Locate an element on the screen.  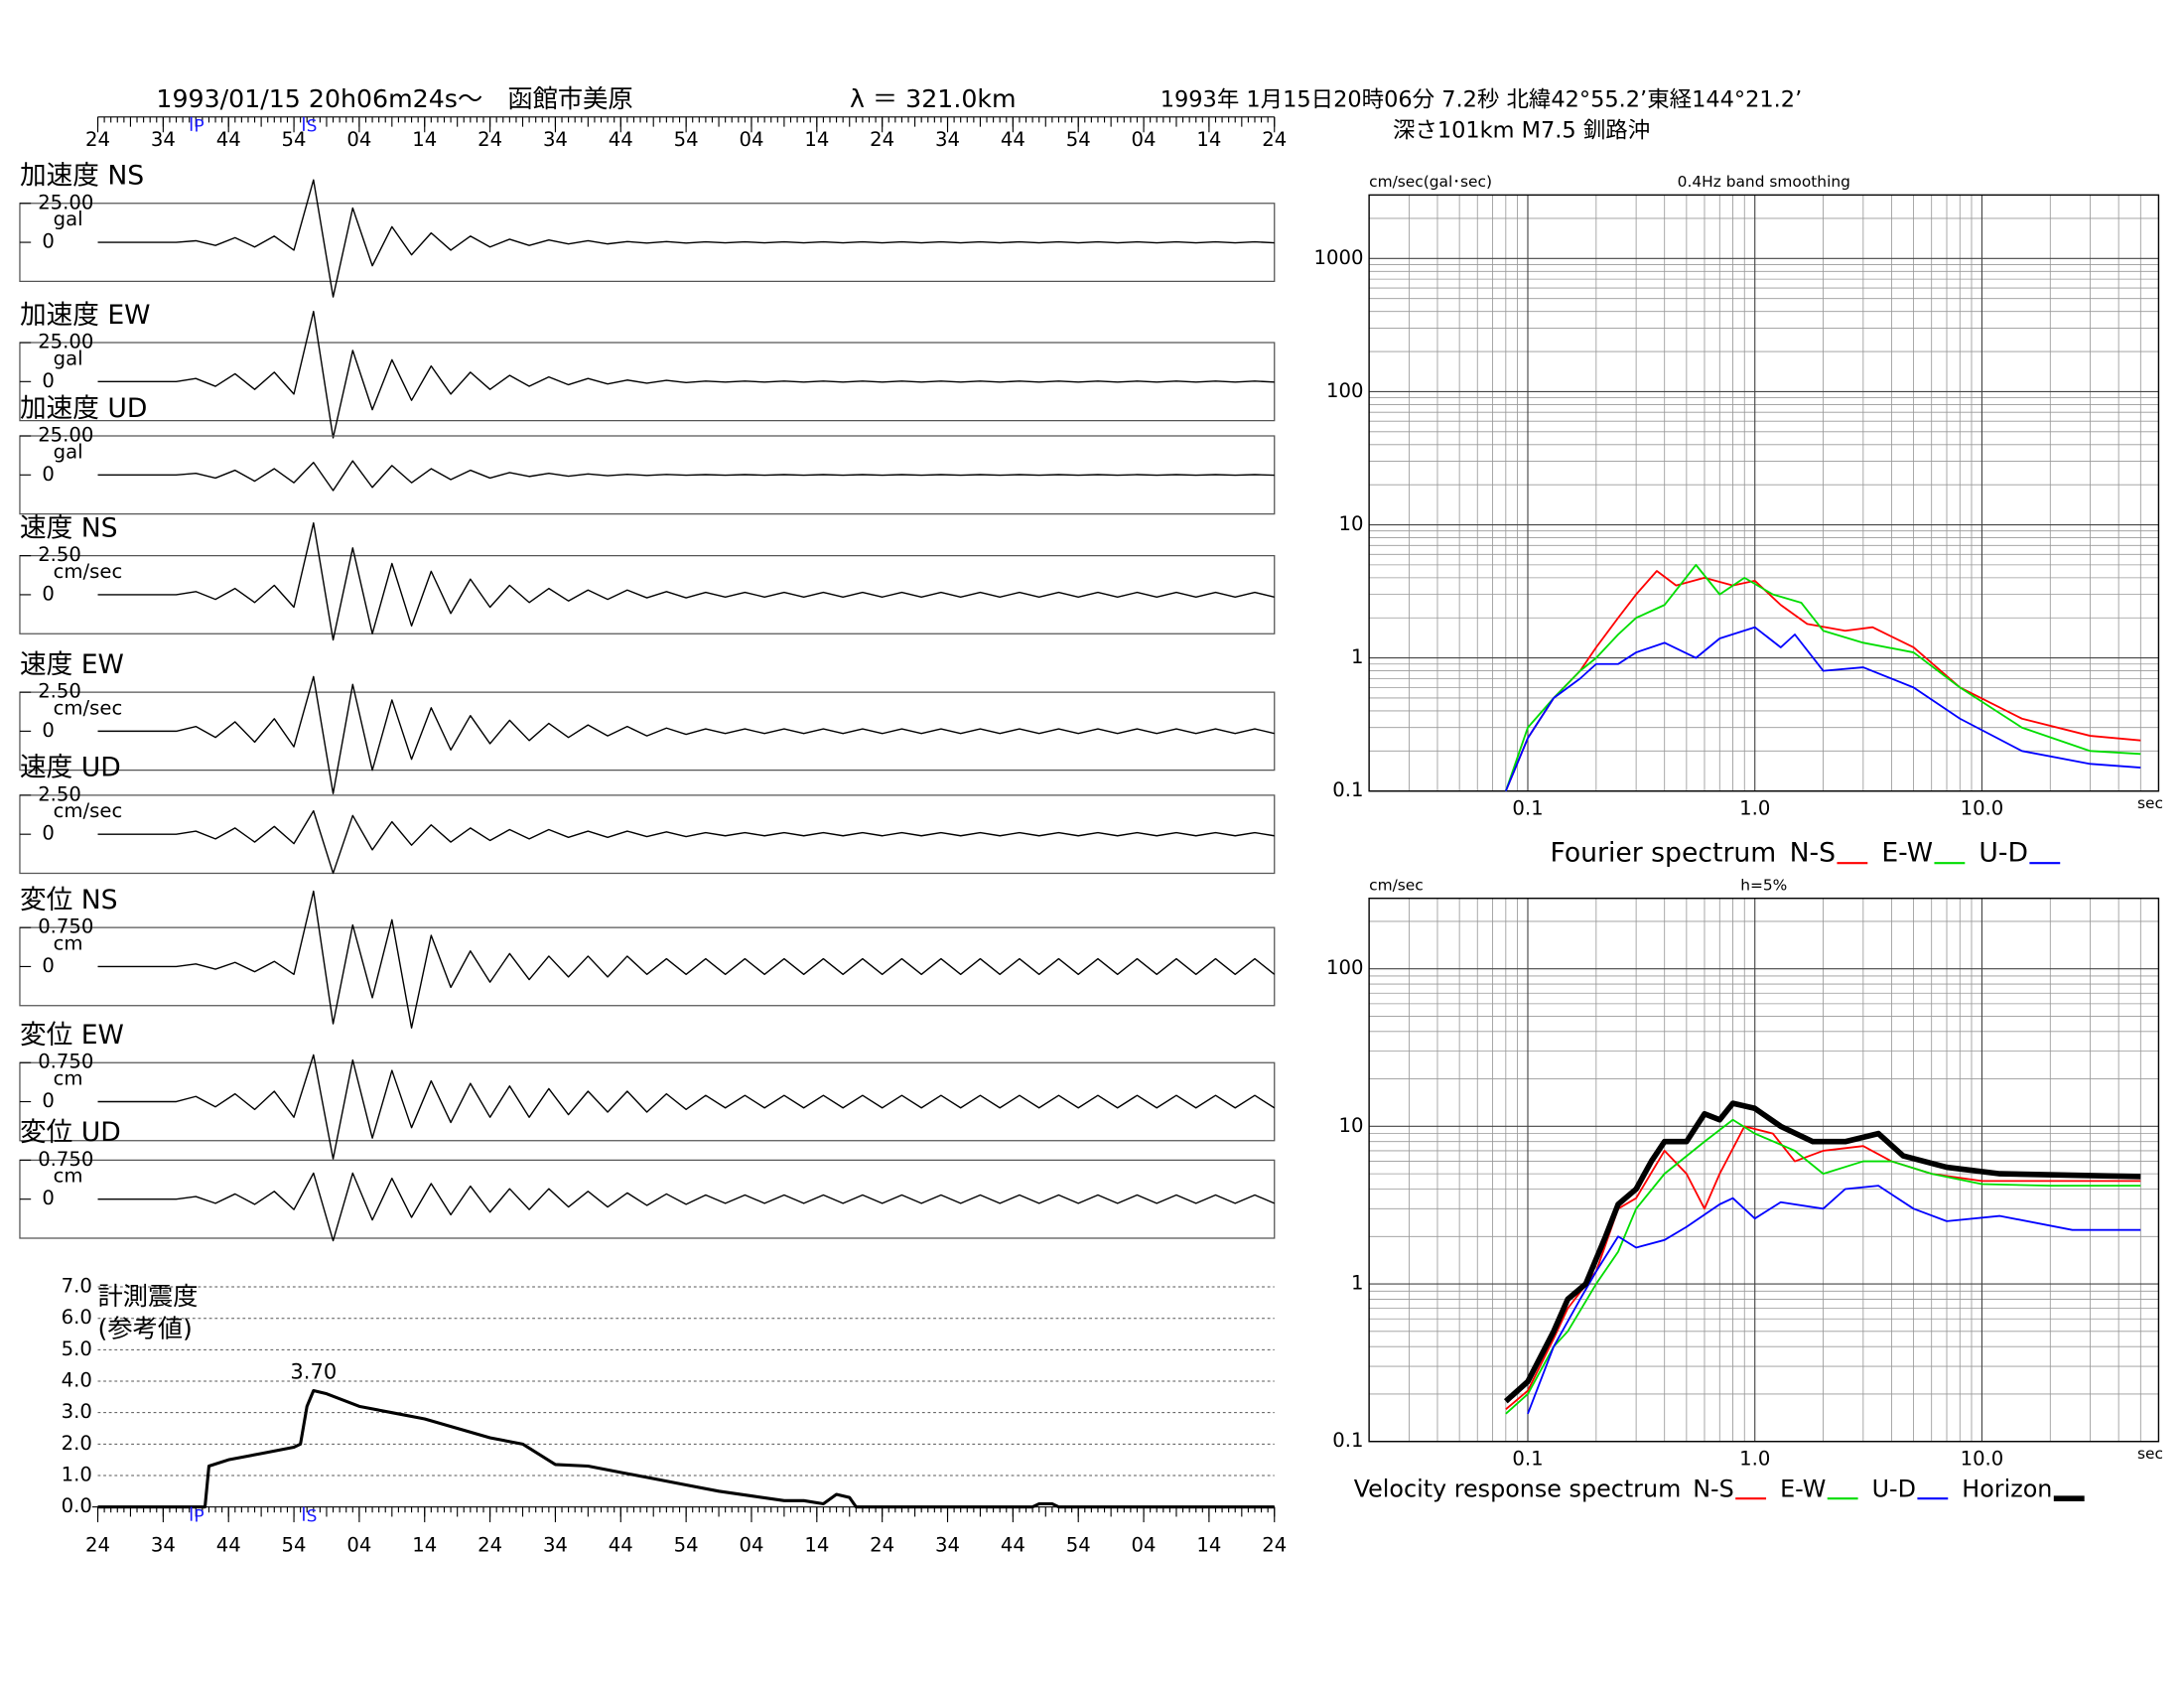
chart-title: 計測震度 is located at coordinates (148, 1296).